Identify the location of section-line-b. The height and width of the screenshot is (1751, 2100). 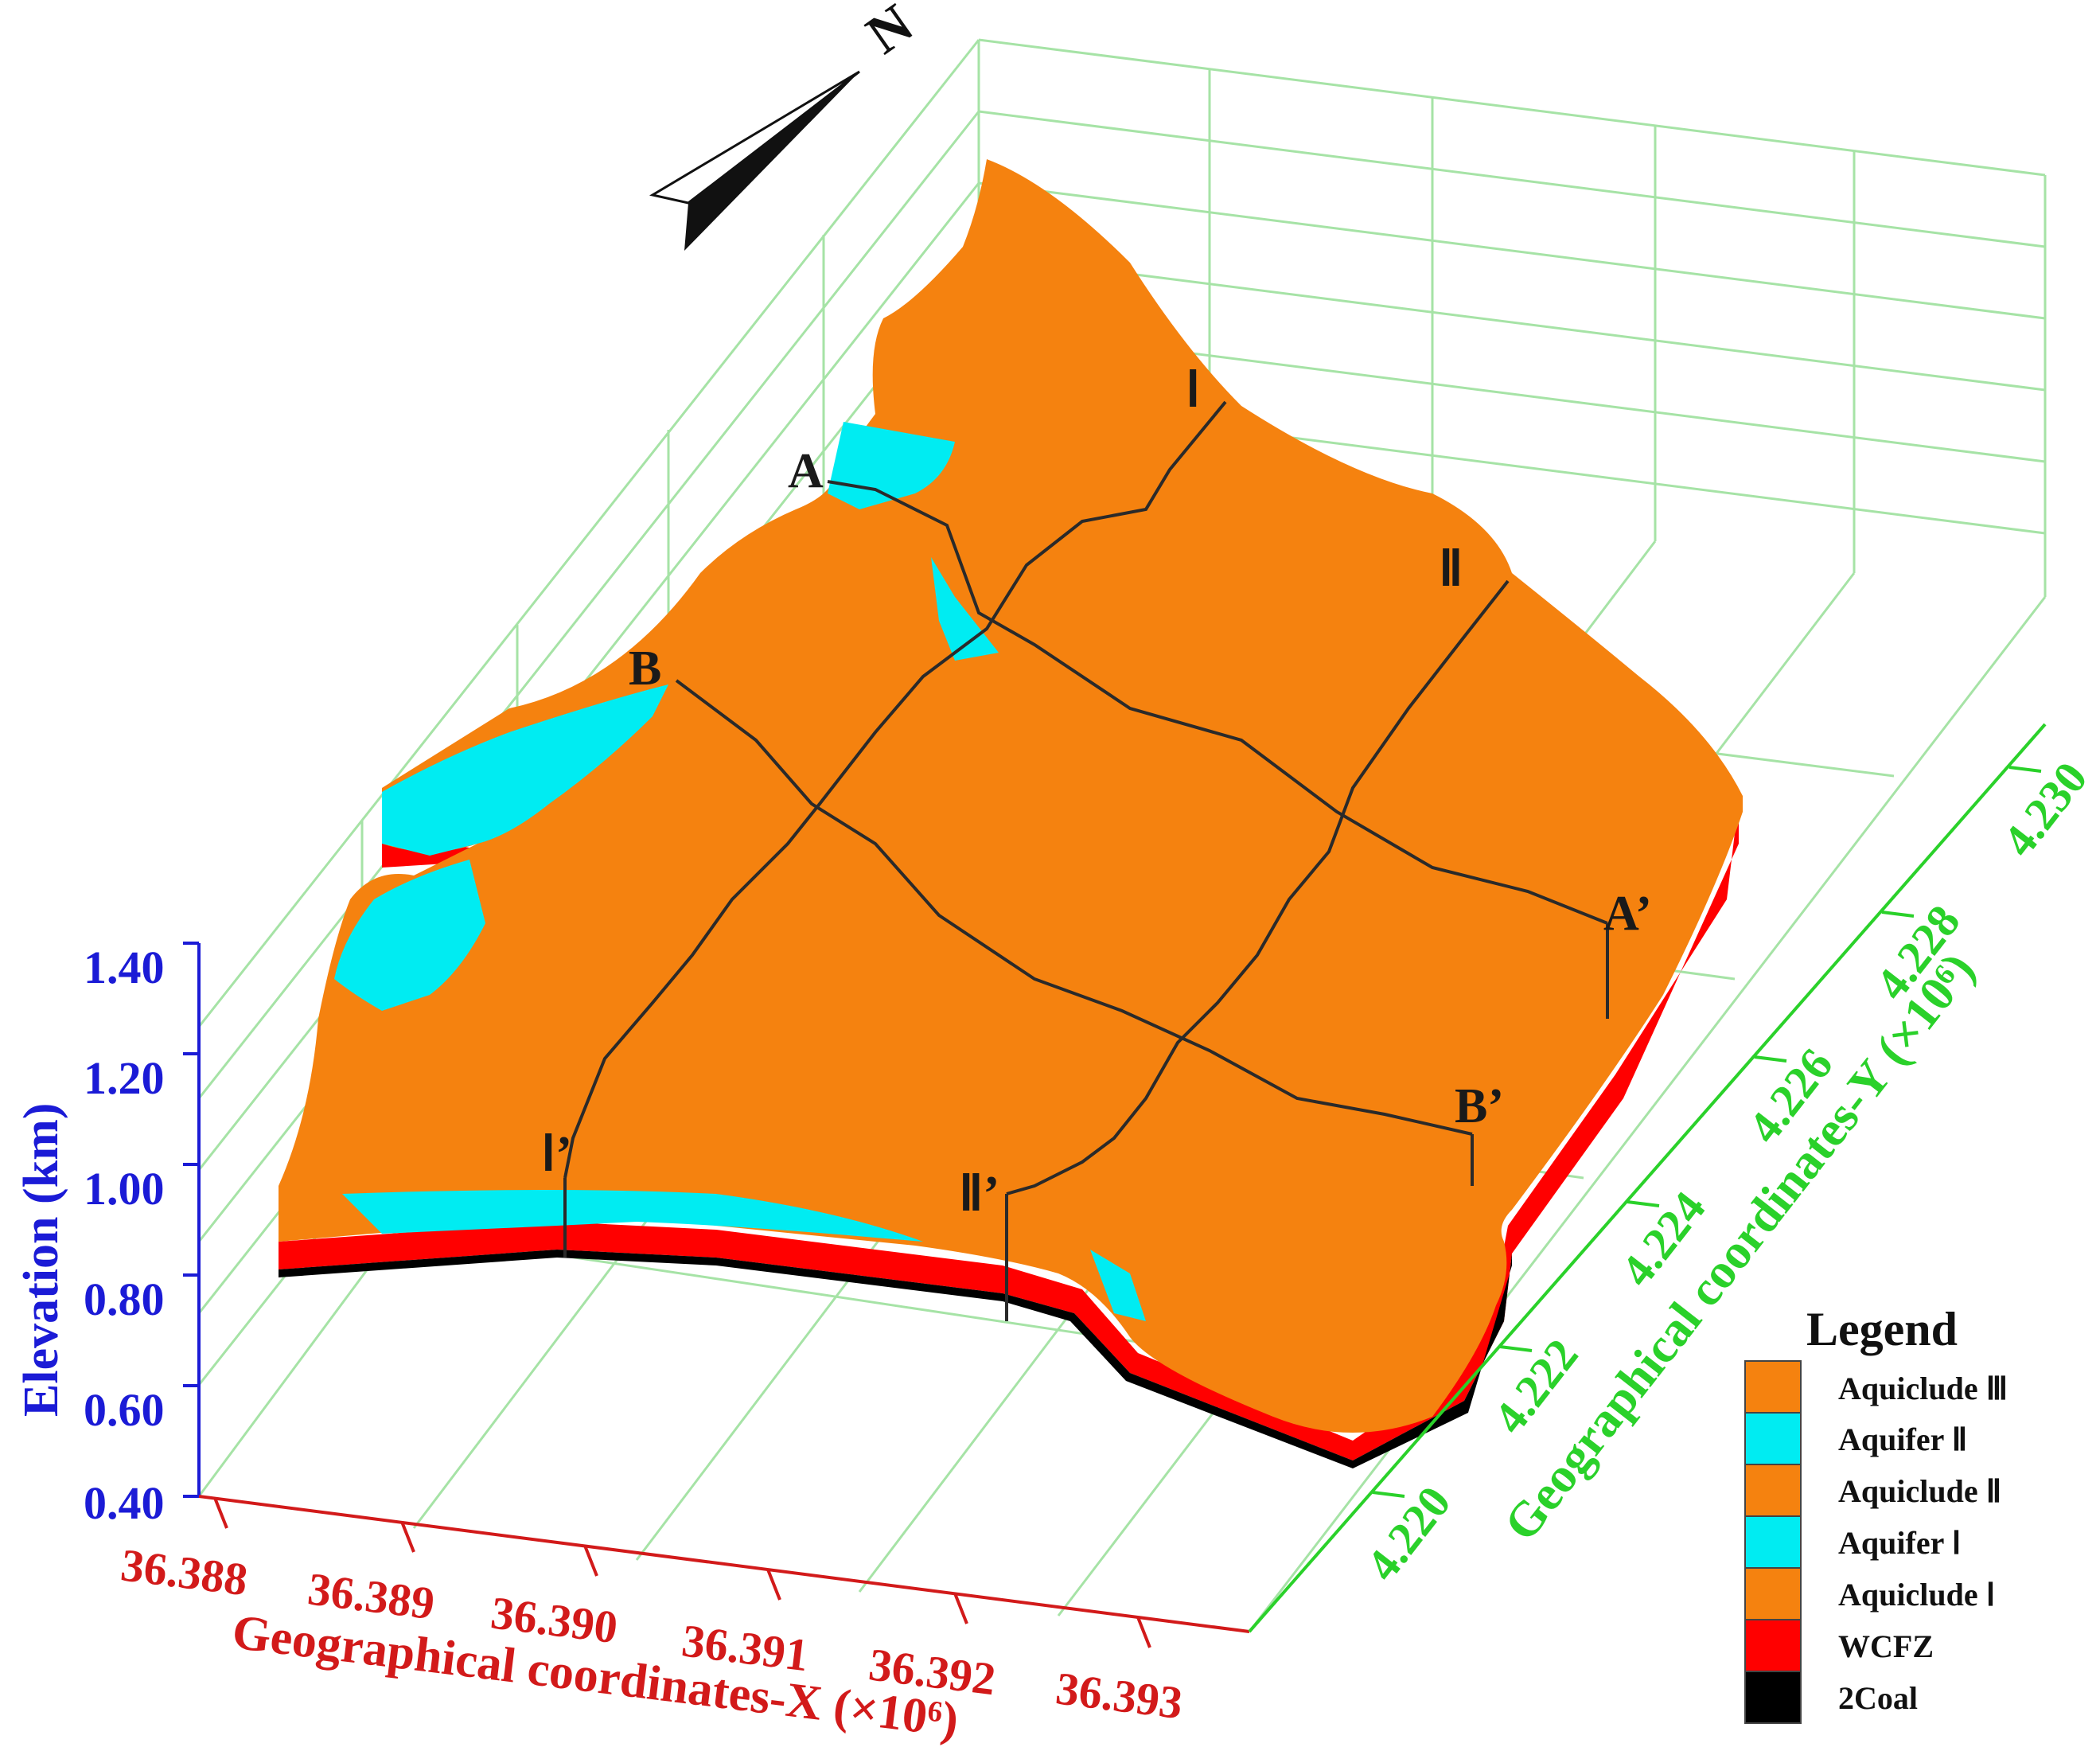
(1074, 907).